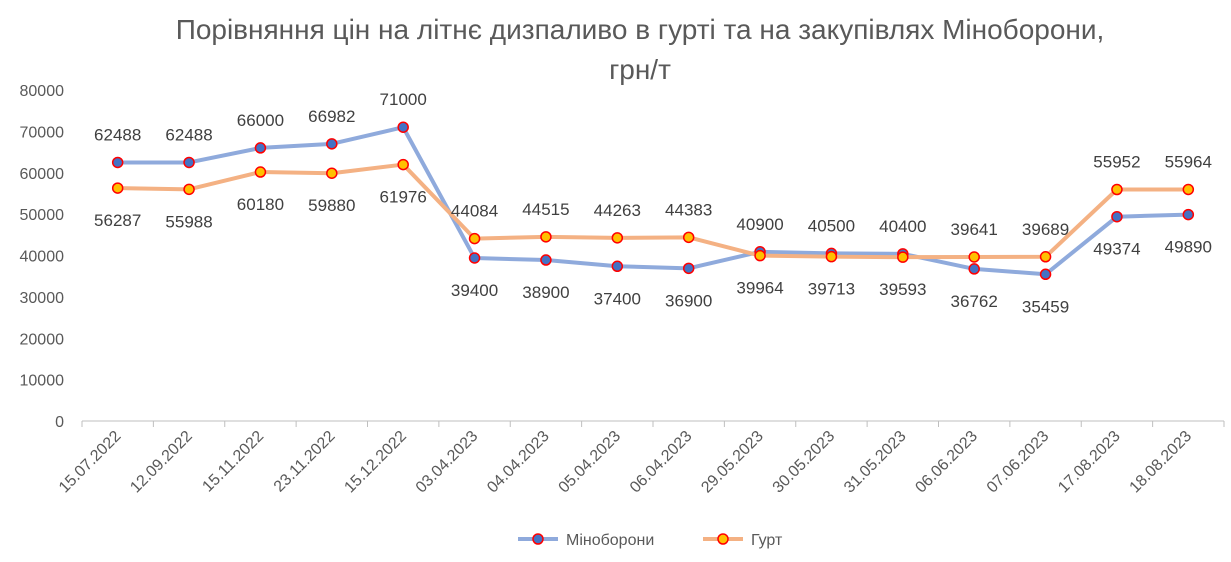 The image size is (1231, 562). What do you see at coordinates (90, 462) in the screenshot?
I see `x-tick-label: 15.07.2022` at bounding box center [90, 462].